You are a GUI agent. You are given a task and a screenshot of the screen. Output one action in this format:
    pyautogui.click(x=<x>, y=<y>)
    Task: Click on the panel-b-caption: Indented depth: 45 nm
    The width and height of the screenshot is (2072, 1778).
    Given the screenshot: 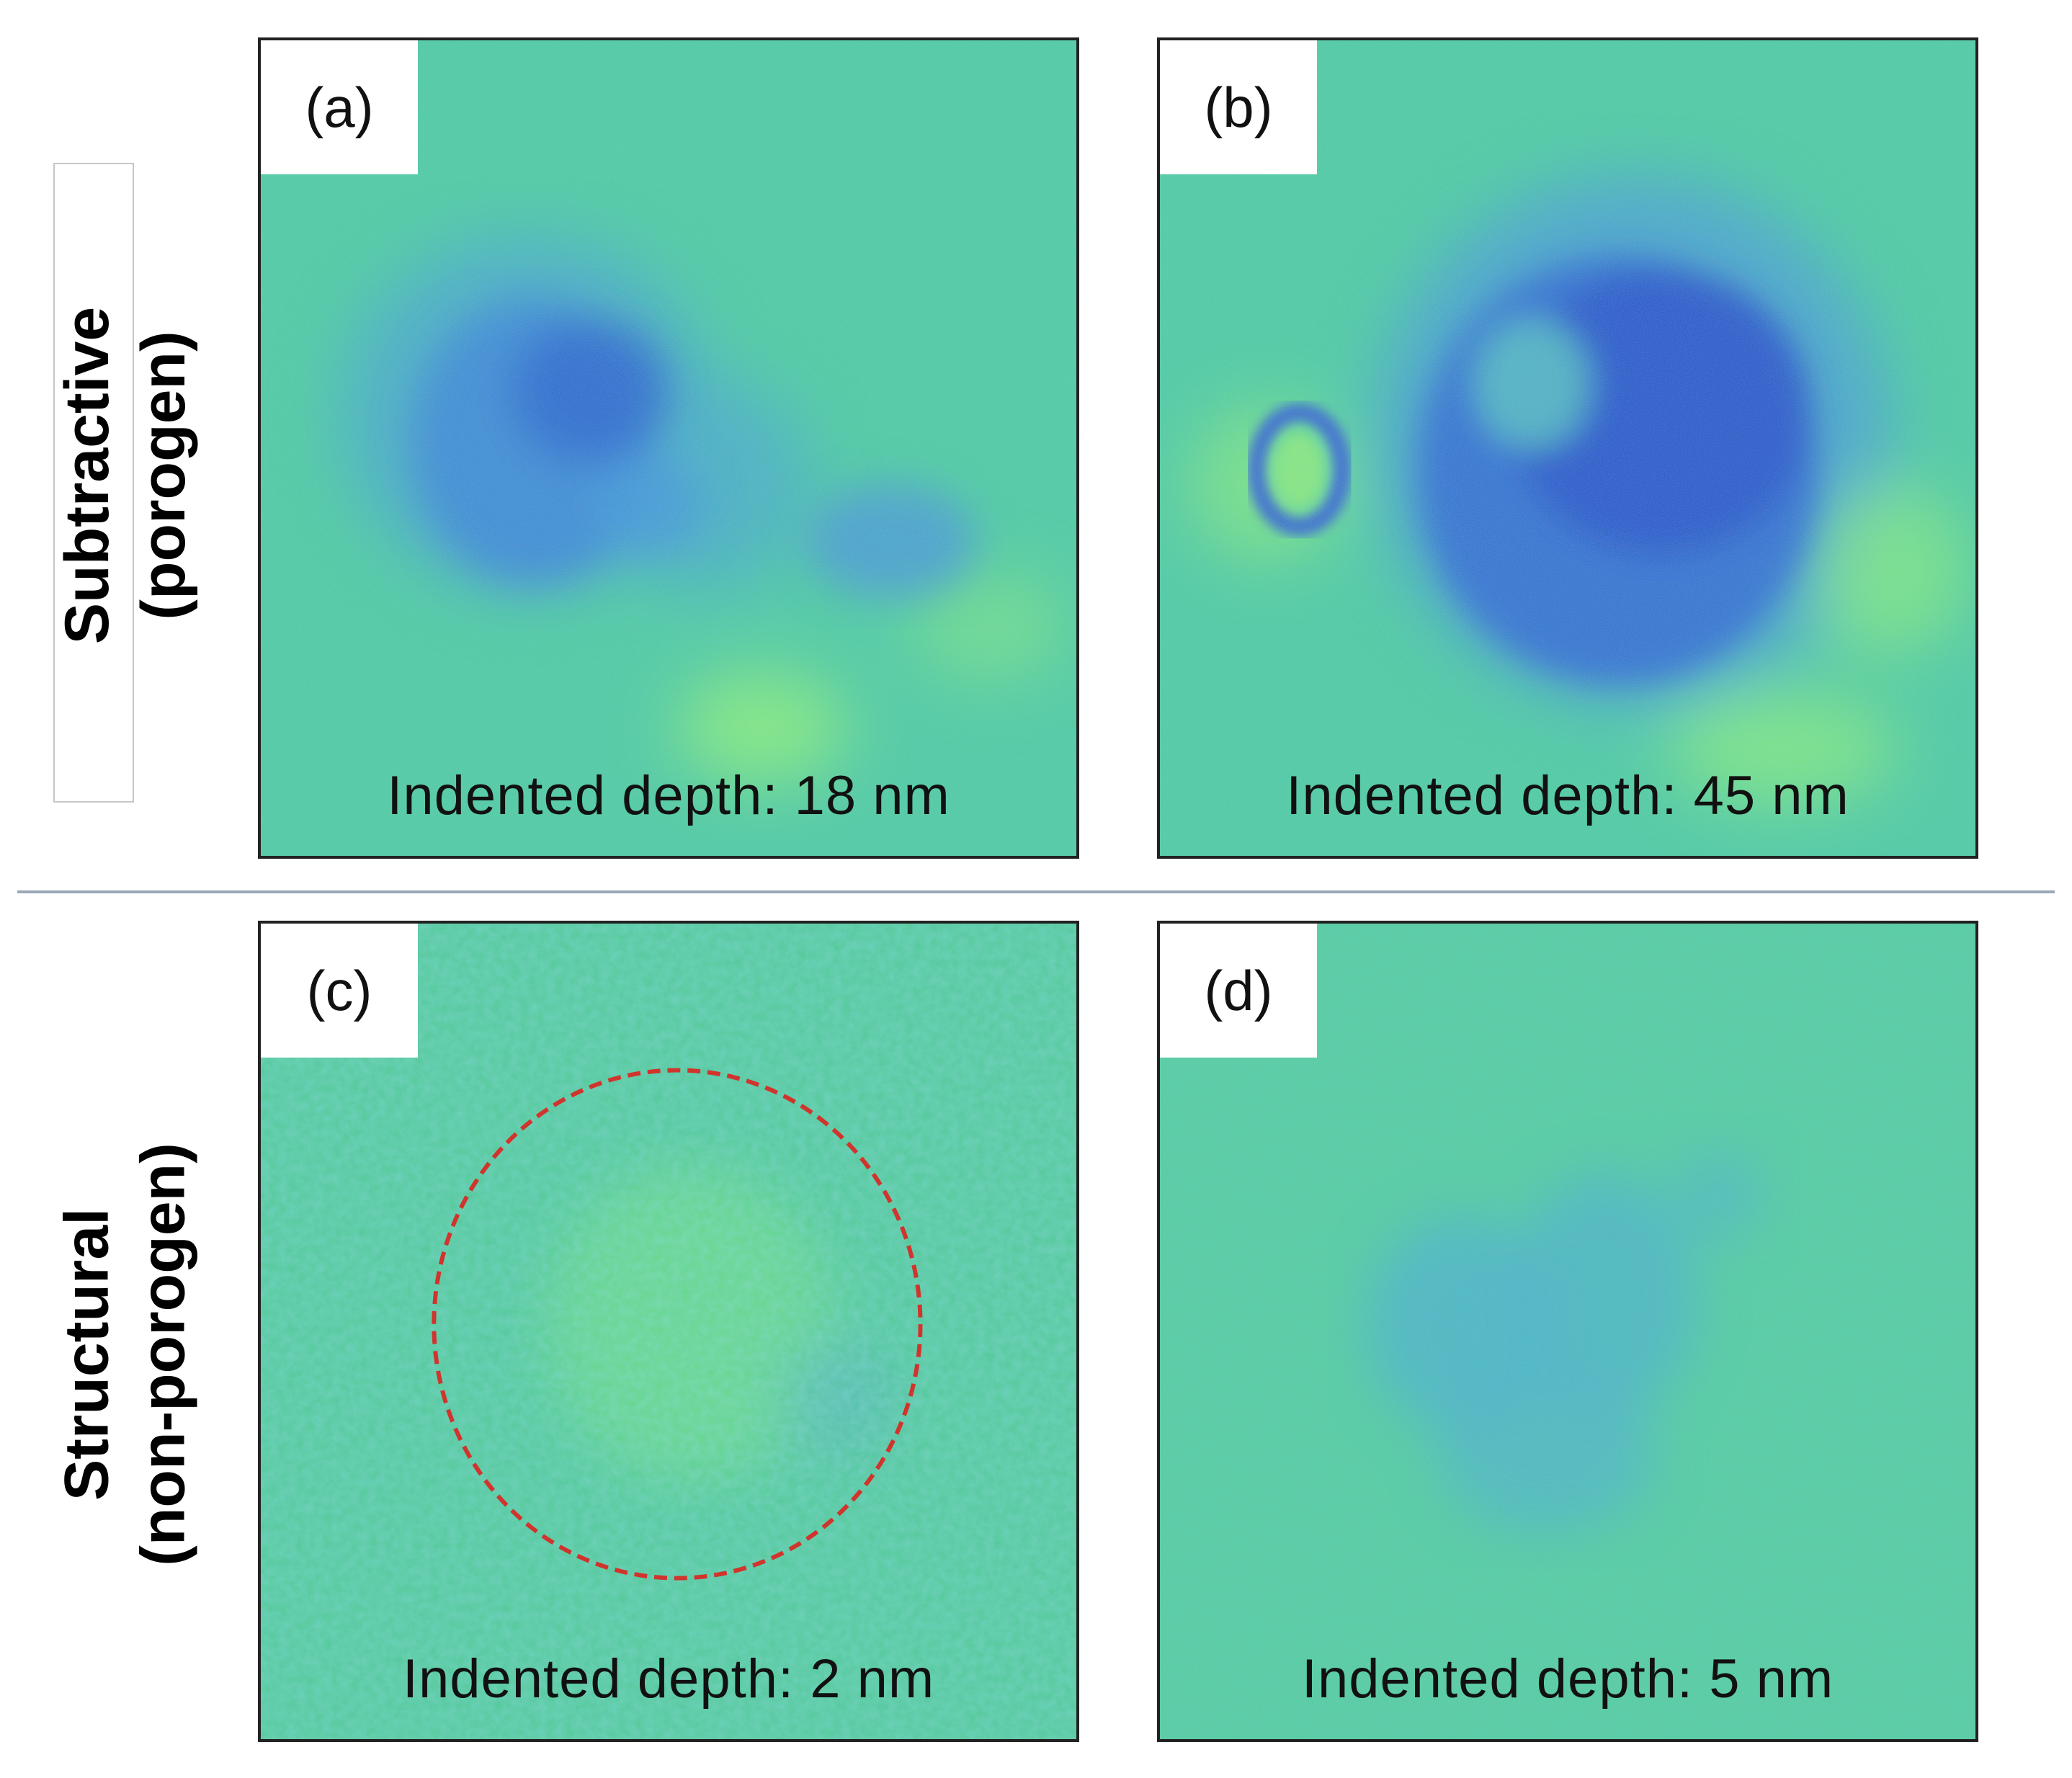 What is the action you would take?
    pyautogui.click(x=1568, y=795)
    